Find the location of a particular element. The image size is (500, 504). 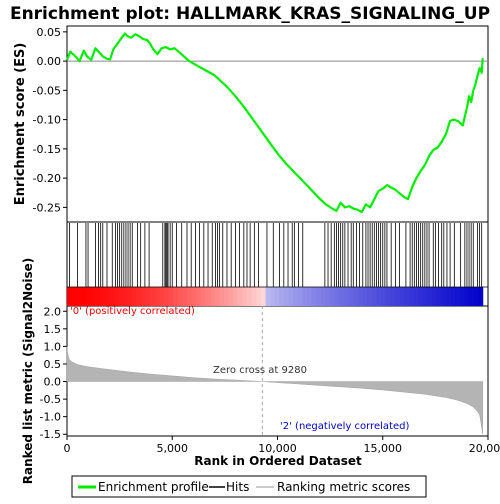

metric-axis-label: Ranked list metric (Signal2Noise) is located at coordinates (28, 371).